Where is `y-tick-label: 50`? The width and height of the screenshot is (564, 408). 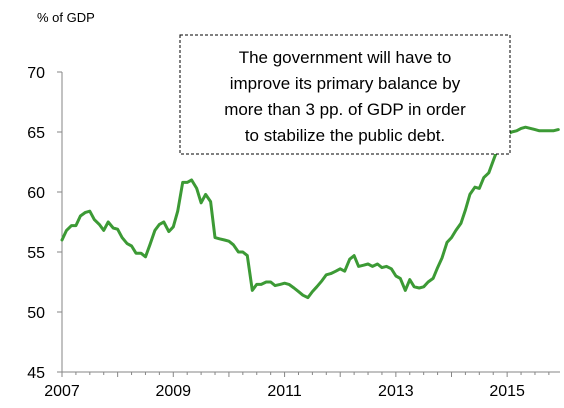 y-tick-label: 50 is located at coordinates (36, 313).